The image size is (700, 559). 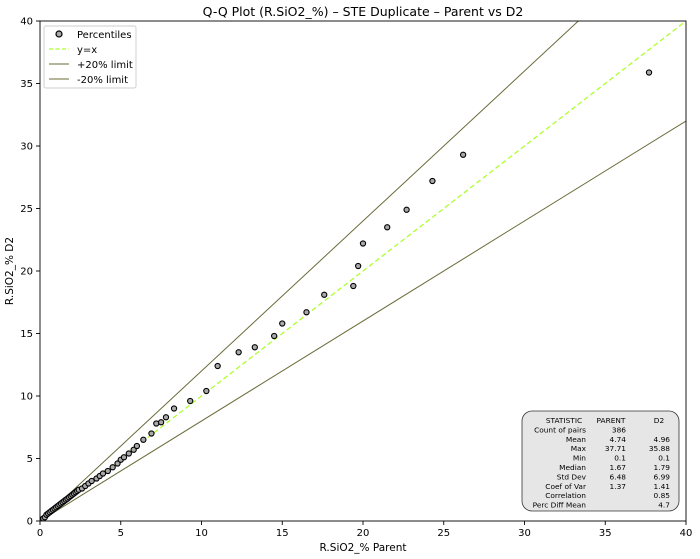 What do you see at coordinates (618, 476) in the screenshot?
I see `stats-cell: 6.48` at bounding box center [618, 476].